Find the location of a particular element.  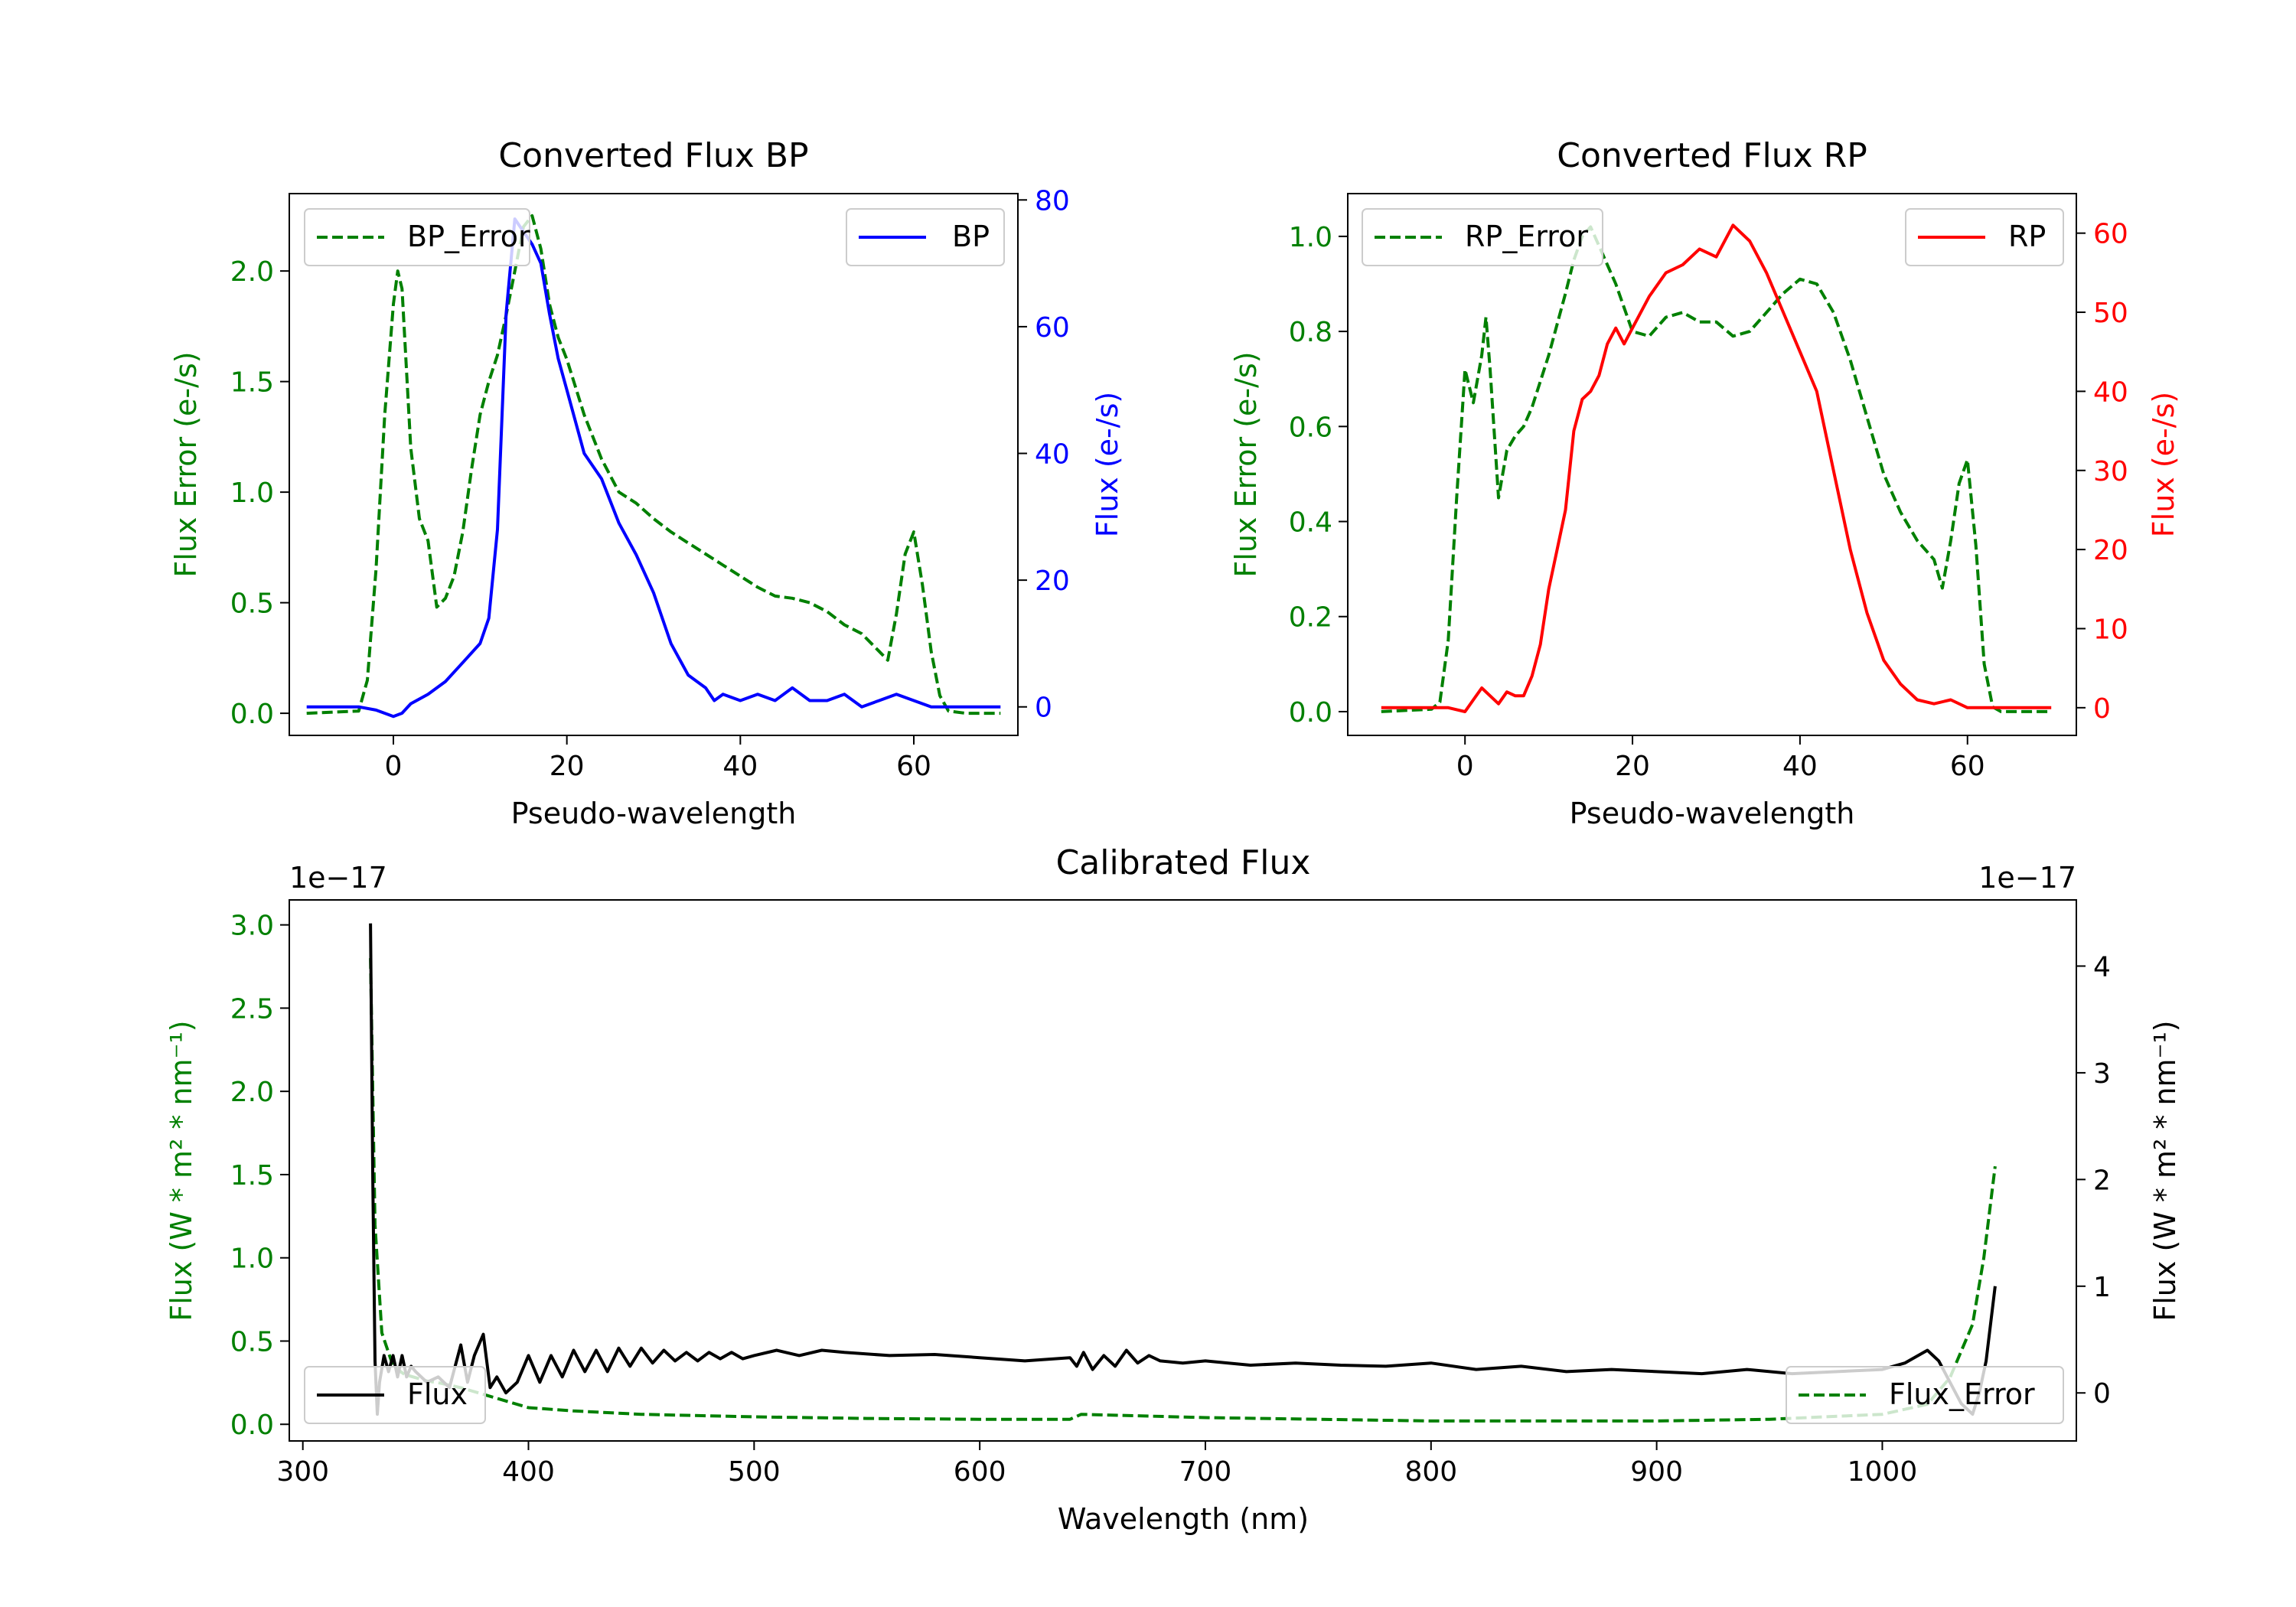

bp-ytick-right-label: 60 is located at coordinates (1052, 328).